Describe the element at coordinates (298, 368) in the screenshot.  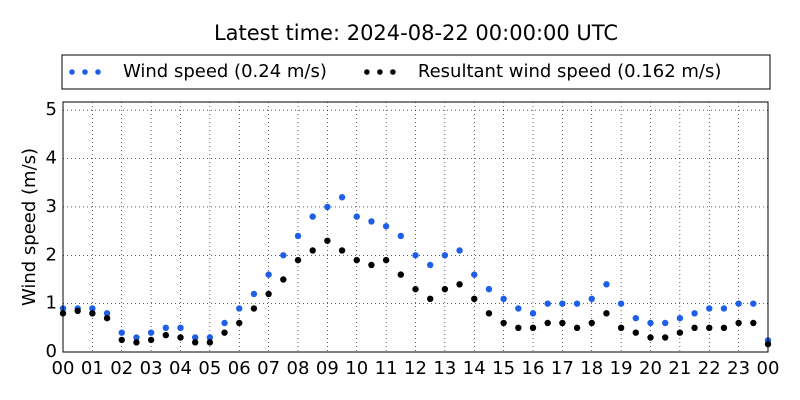
I see `x-tick-label: 08` at that location.